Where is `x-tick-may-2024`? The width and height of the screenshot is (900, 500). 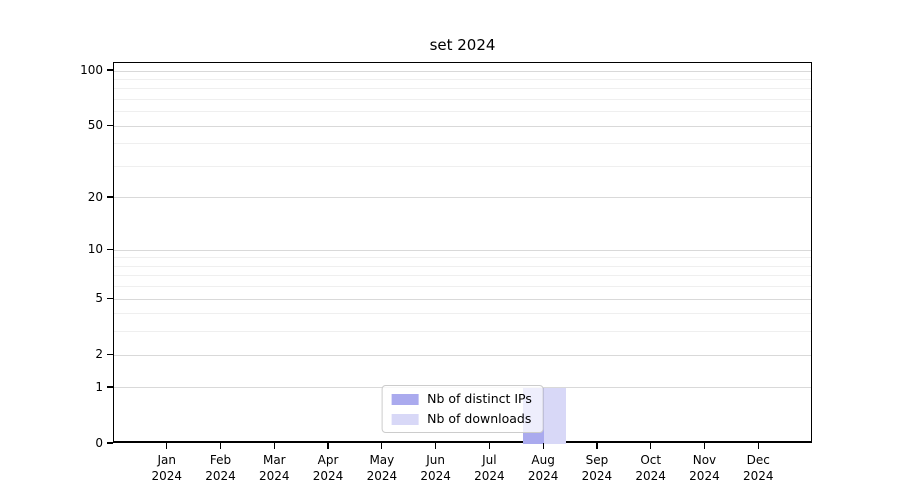 x-tick-may-2024 is located at coordinates (382, 446).